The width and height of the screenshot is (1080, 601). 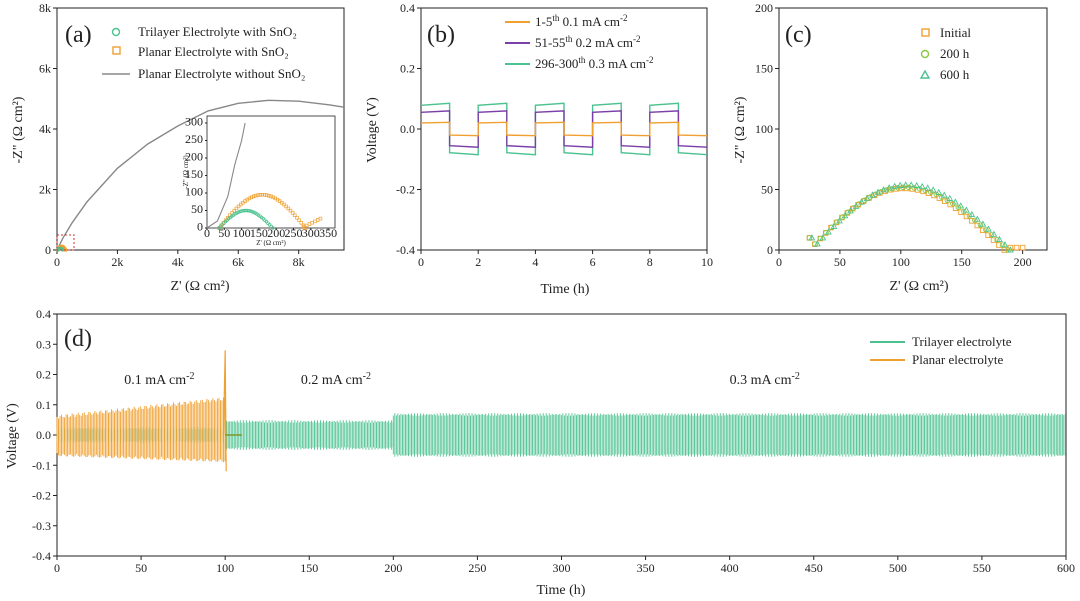 I want to click on y-tick-label: 0.2, so click(x=43, y=375).